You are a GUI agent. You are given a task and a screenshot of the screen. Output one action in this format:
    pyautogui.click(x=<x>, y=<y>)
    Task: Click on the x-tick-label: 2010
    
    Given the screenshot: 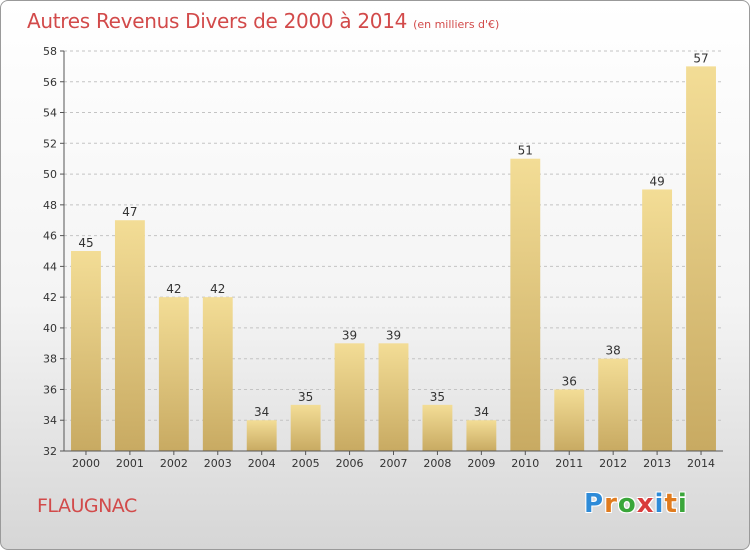 What is the action you would take?
    pyautogui.click(x=525, y=463)
    